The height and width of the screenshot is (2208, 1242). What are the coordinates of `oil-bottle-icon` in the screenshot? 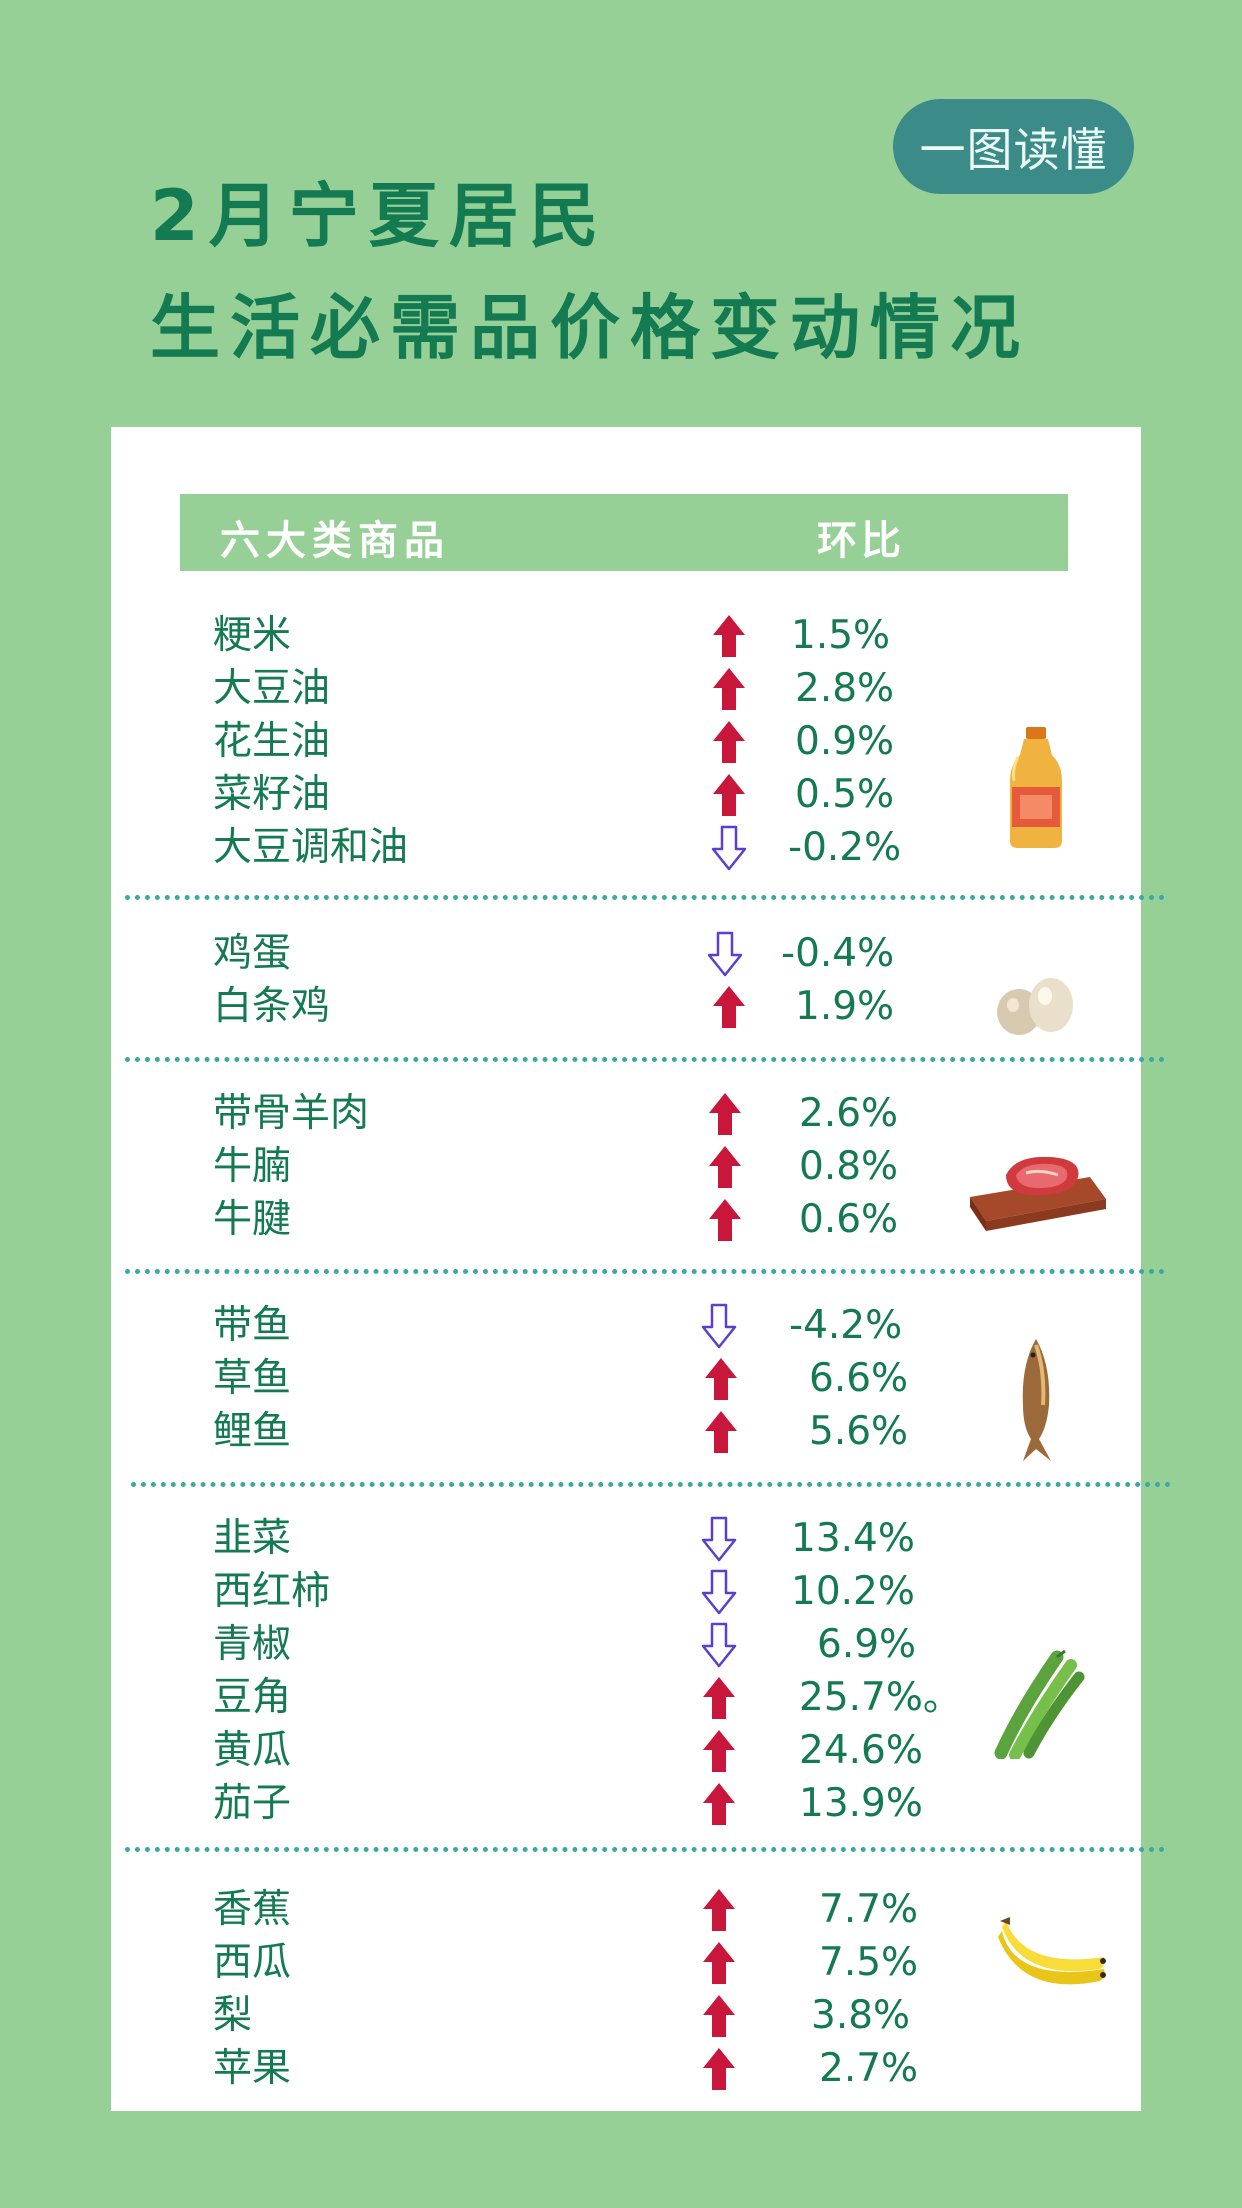 It's located at (1036, 787).